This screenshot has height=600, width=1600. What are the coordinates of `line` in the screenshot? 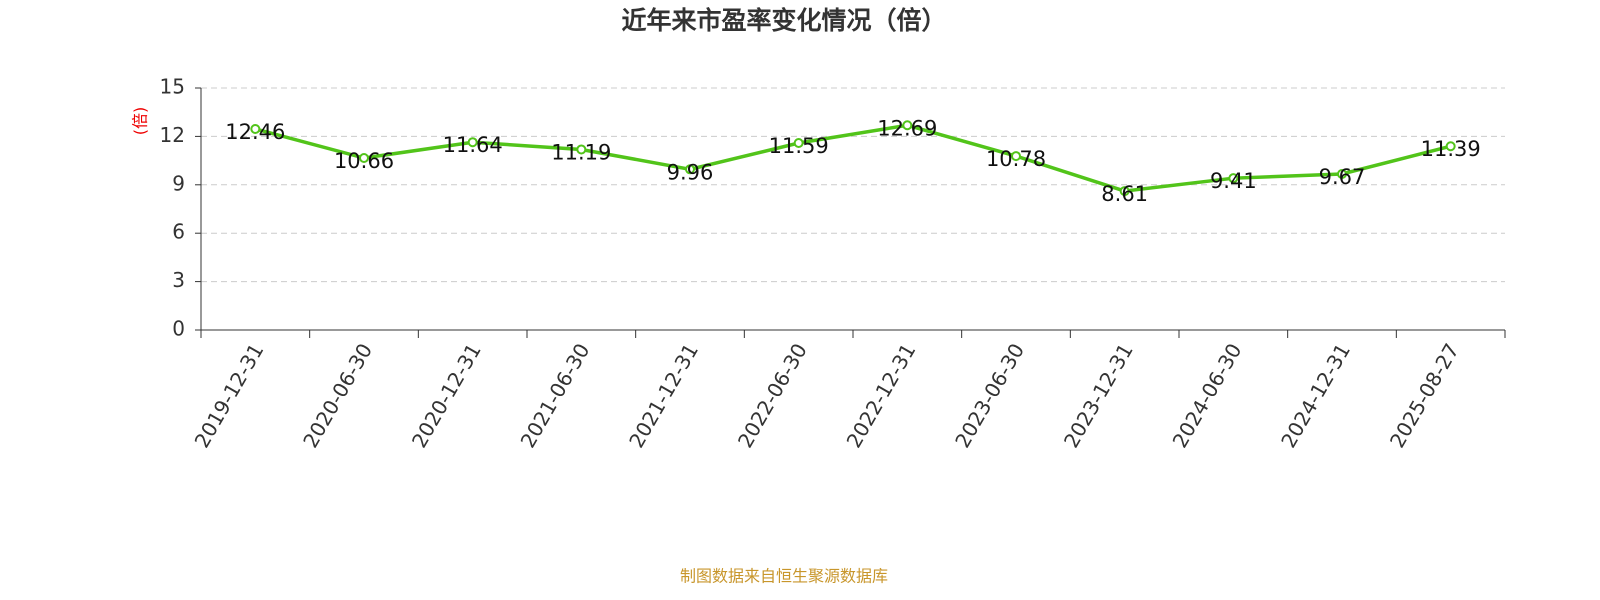 It's located at (853, 158).